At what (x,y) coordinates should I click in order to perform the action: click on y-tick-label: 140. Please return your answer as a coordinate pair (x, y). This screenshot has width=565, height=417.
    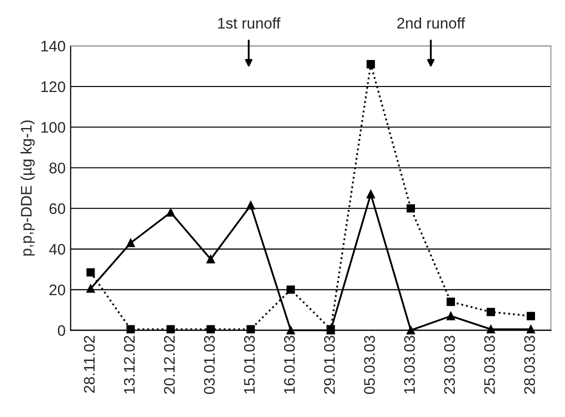
    Looking at the image, I should click on (53, 46).